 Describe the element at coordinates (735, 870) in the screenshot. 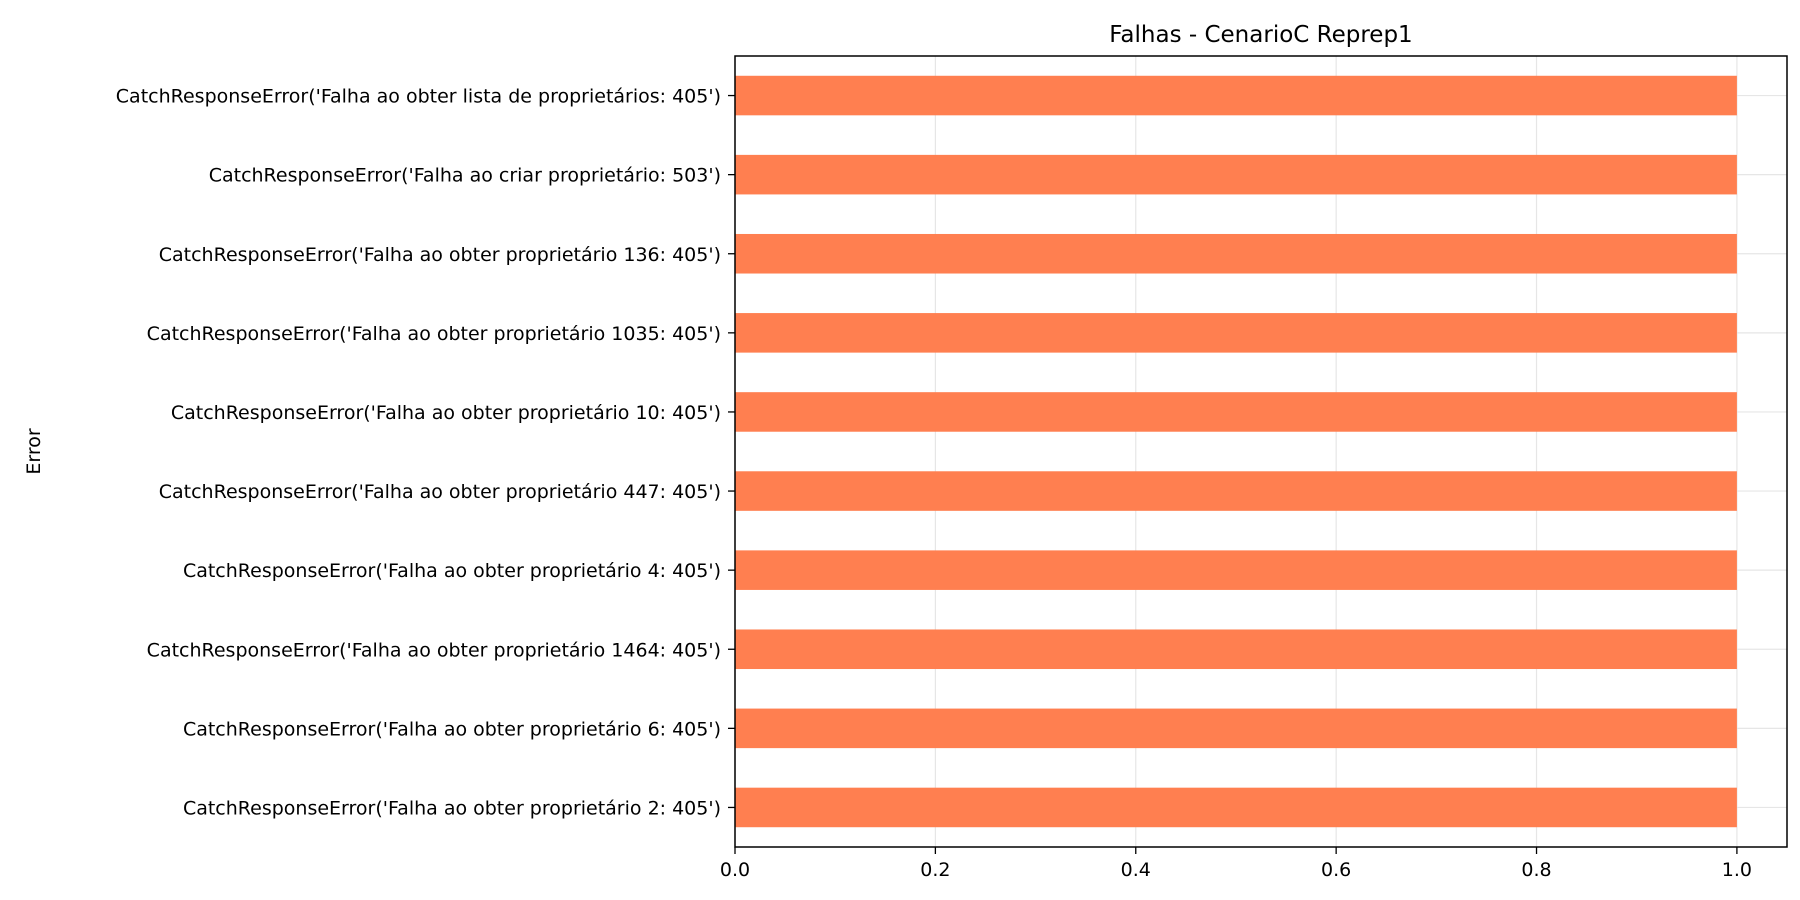

I see `x-tick-label: 0.0` at that location.